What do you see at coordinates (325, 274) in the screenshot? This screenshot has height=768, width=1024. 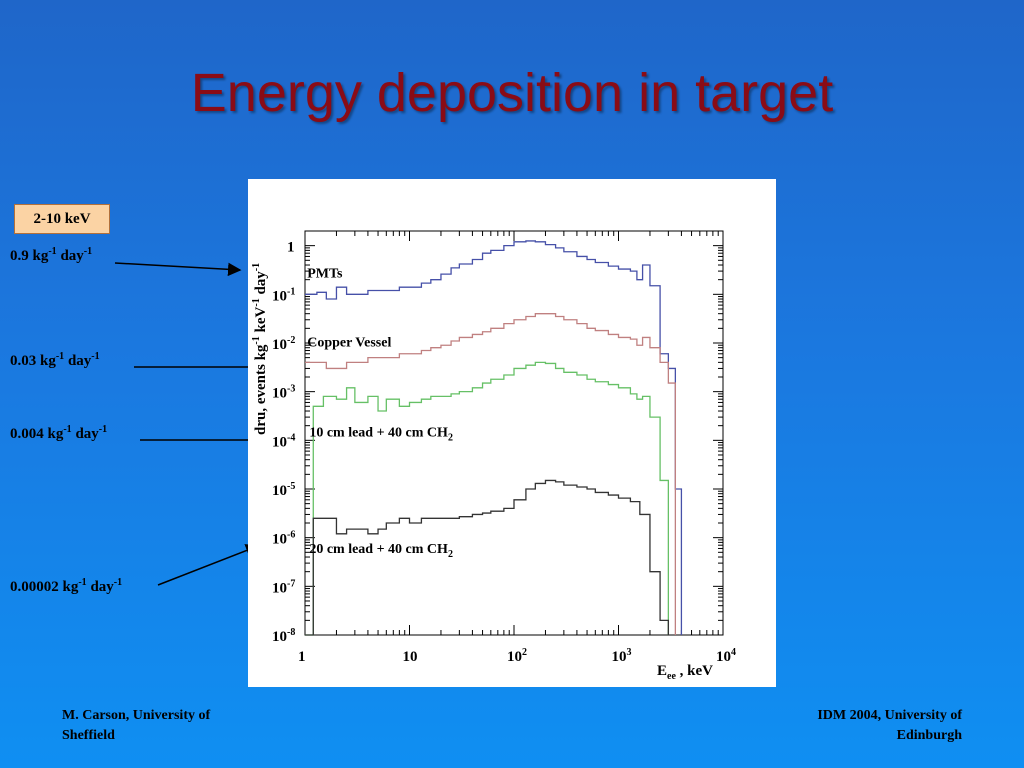 I see `annotation-0: PMTs` at bounding box center [325, 274].